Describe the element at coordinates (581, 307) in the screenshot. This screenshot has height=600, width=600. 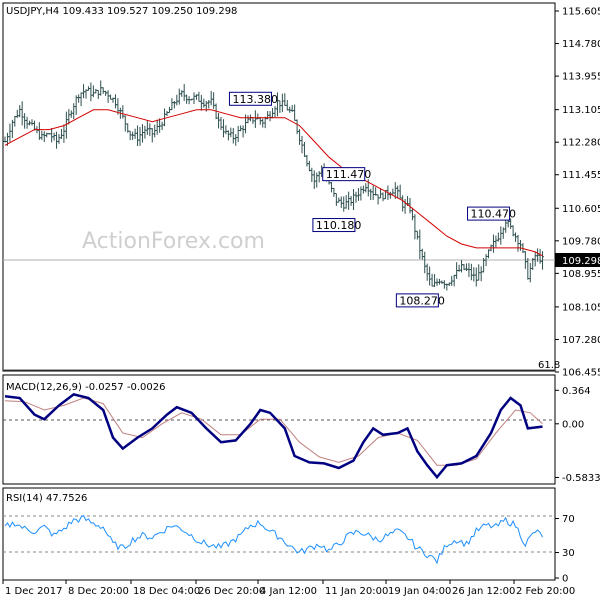
I see `price-tick-label: 108.105` at that location.